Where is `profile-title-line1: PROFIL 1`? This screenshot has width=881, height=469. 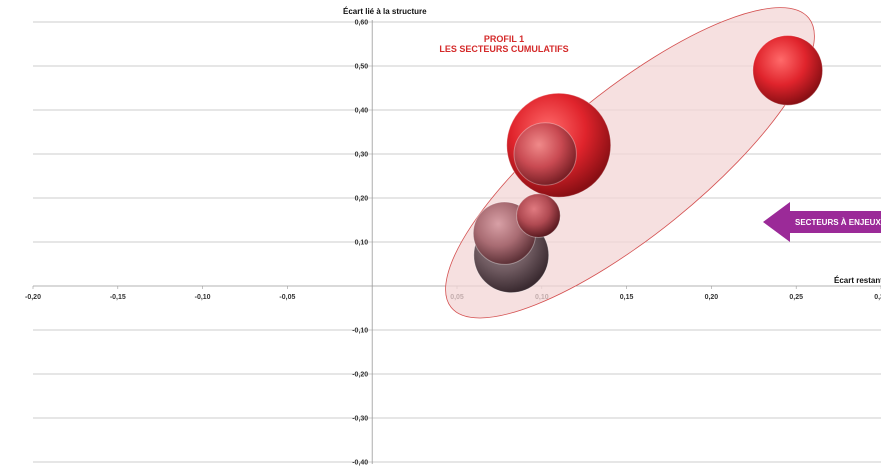 profile-title-line1: PROFIL 1 is located at coordinates (504, 39).